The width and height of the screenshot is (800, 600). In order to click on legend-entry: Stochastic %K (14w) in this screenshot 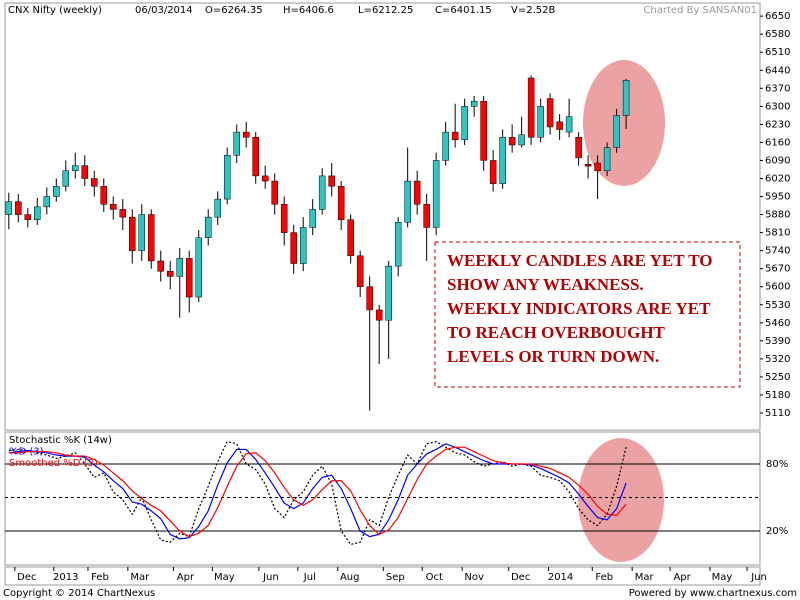, I will do `click(60, 440)`.